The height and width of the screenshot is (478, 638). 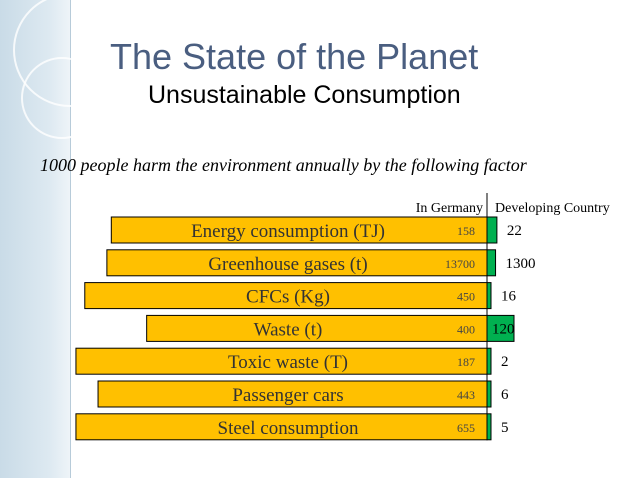 What do you see at coordinates (287, 395) in the screenshot?
I see `category-label: Passenger cars` at bounding box center [287, 395].